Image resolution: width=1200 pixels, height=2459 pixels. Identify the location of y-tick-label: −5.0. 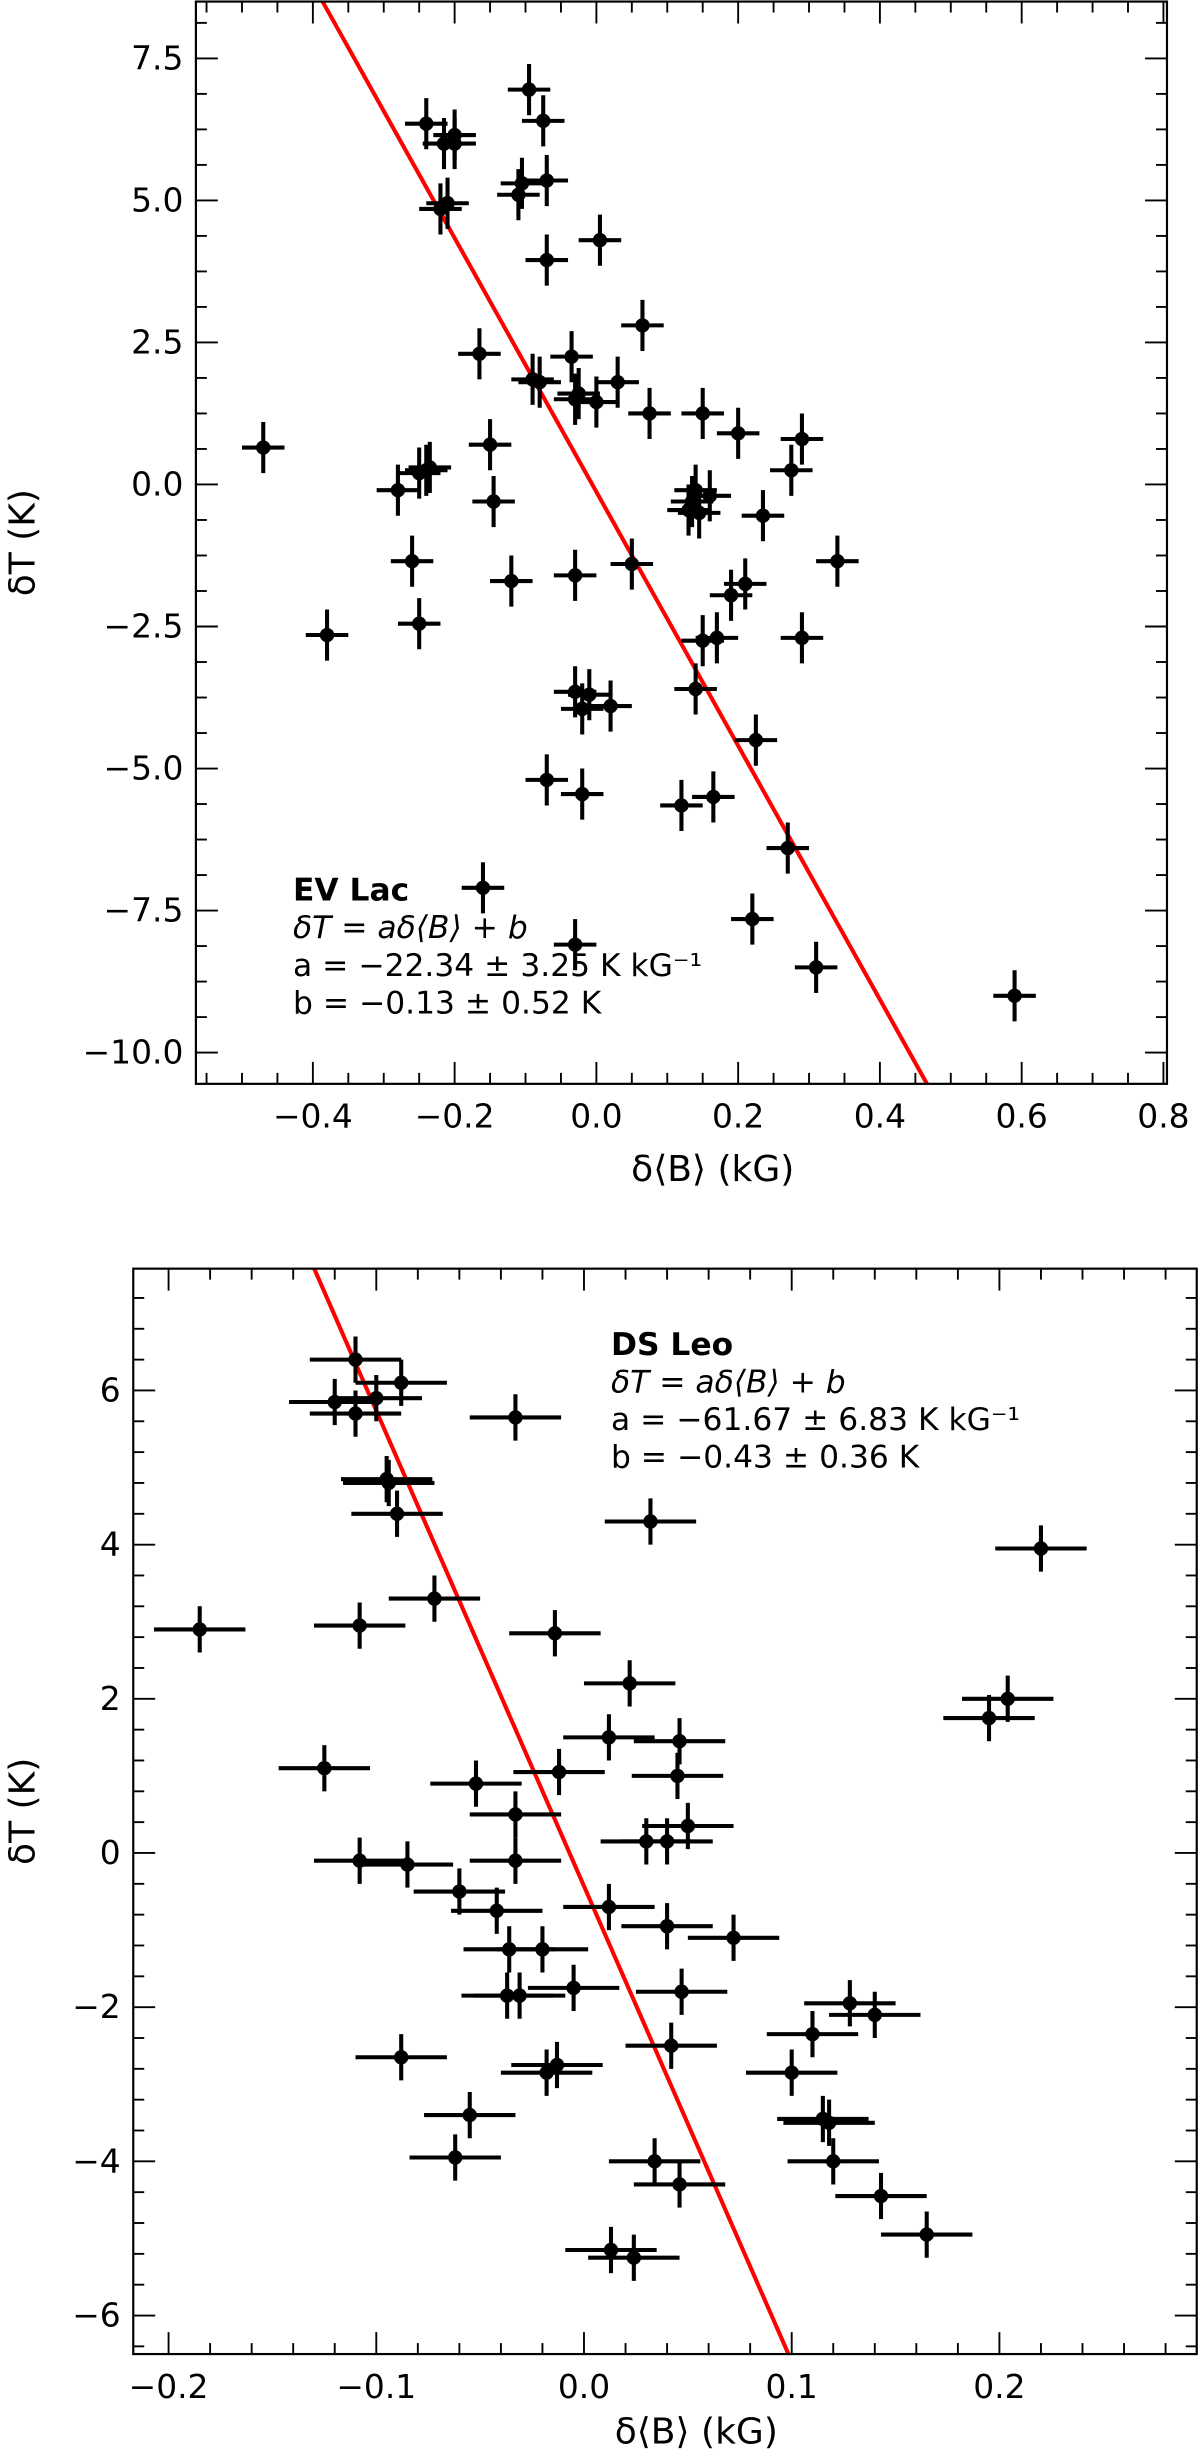
(144, 767).